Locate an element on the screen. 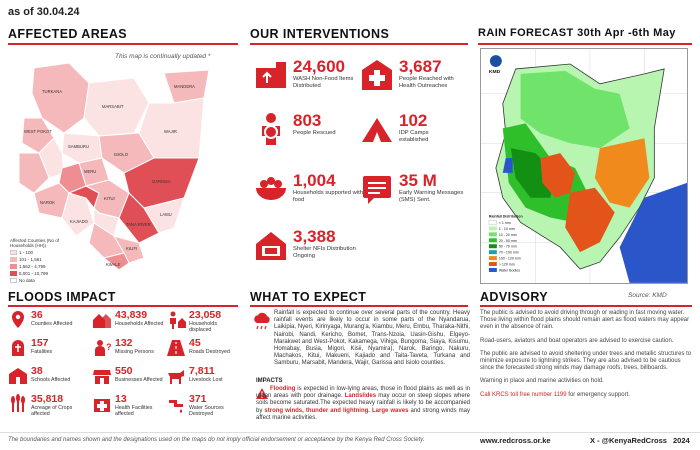 This screenshot has height=450, width=700. county-turkana is located at coordinates (60, 98).